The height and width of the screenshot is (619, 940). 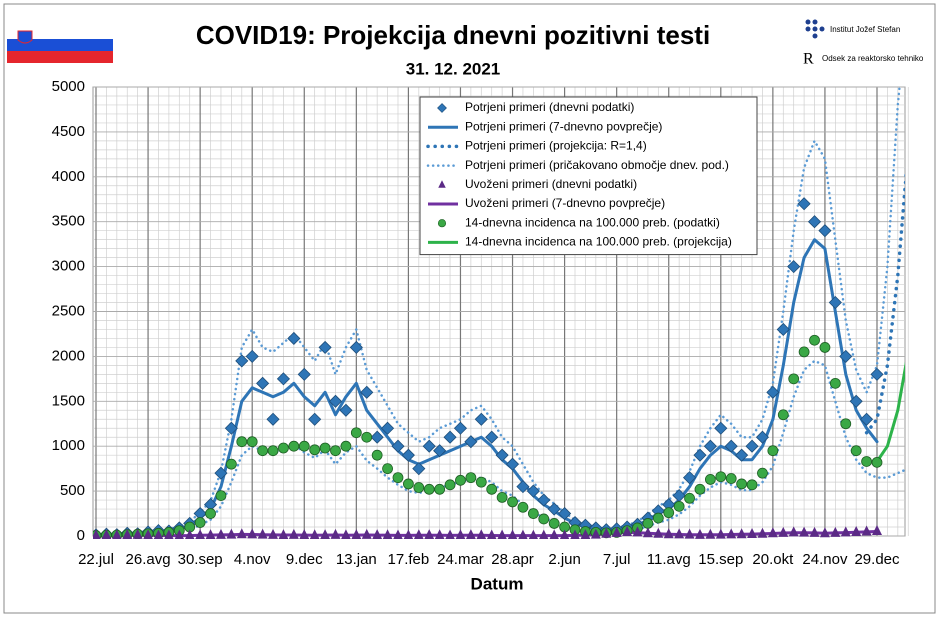 What do you see at coordinates (564, 559) in the screenshot?
I see `x-tick-label: 2.jun` at bounding box center [564, 559].